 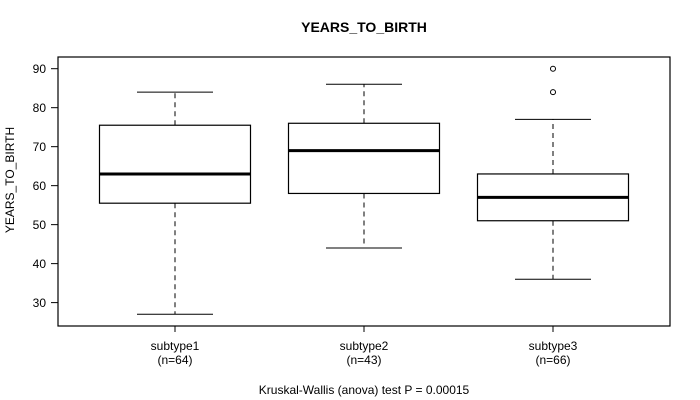 I want to click on y-tick-label: 50, so click(x=40, y=225).